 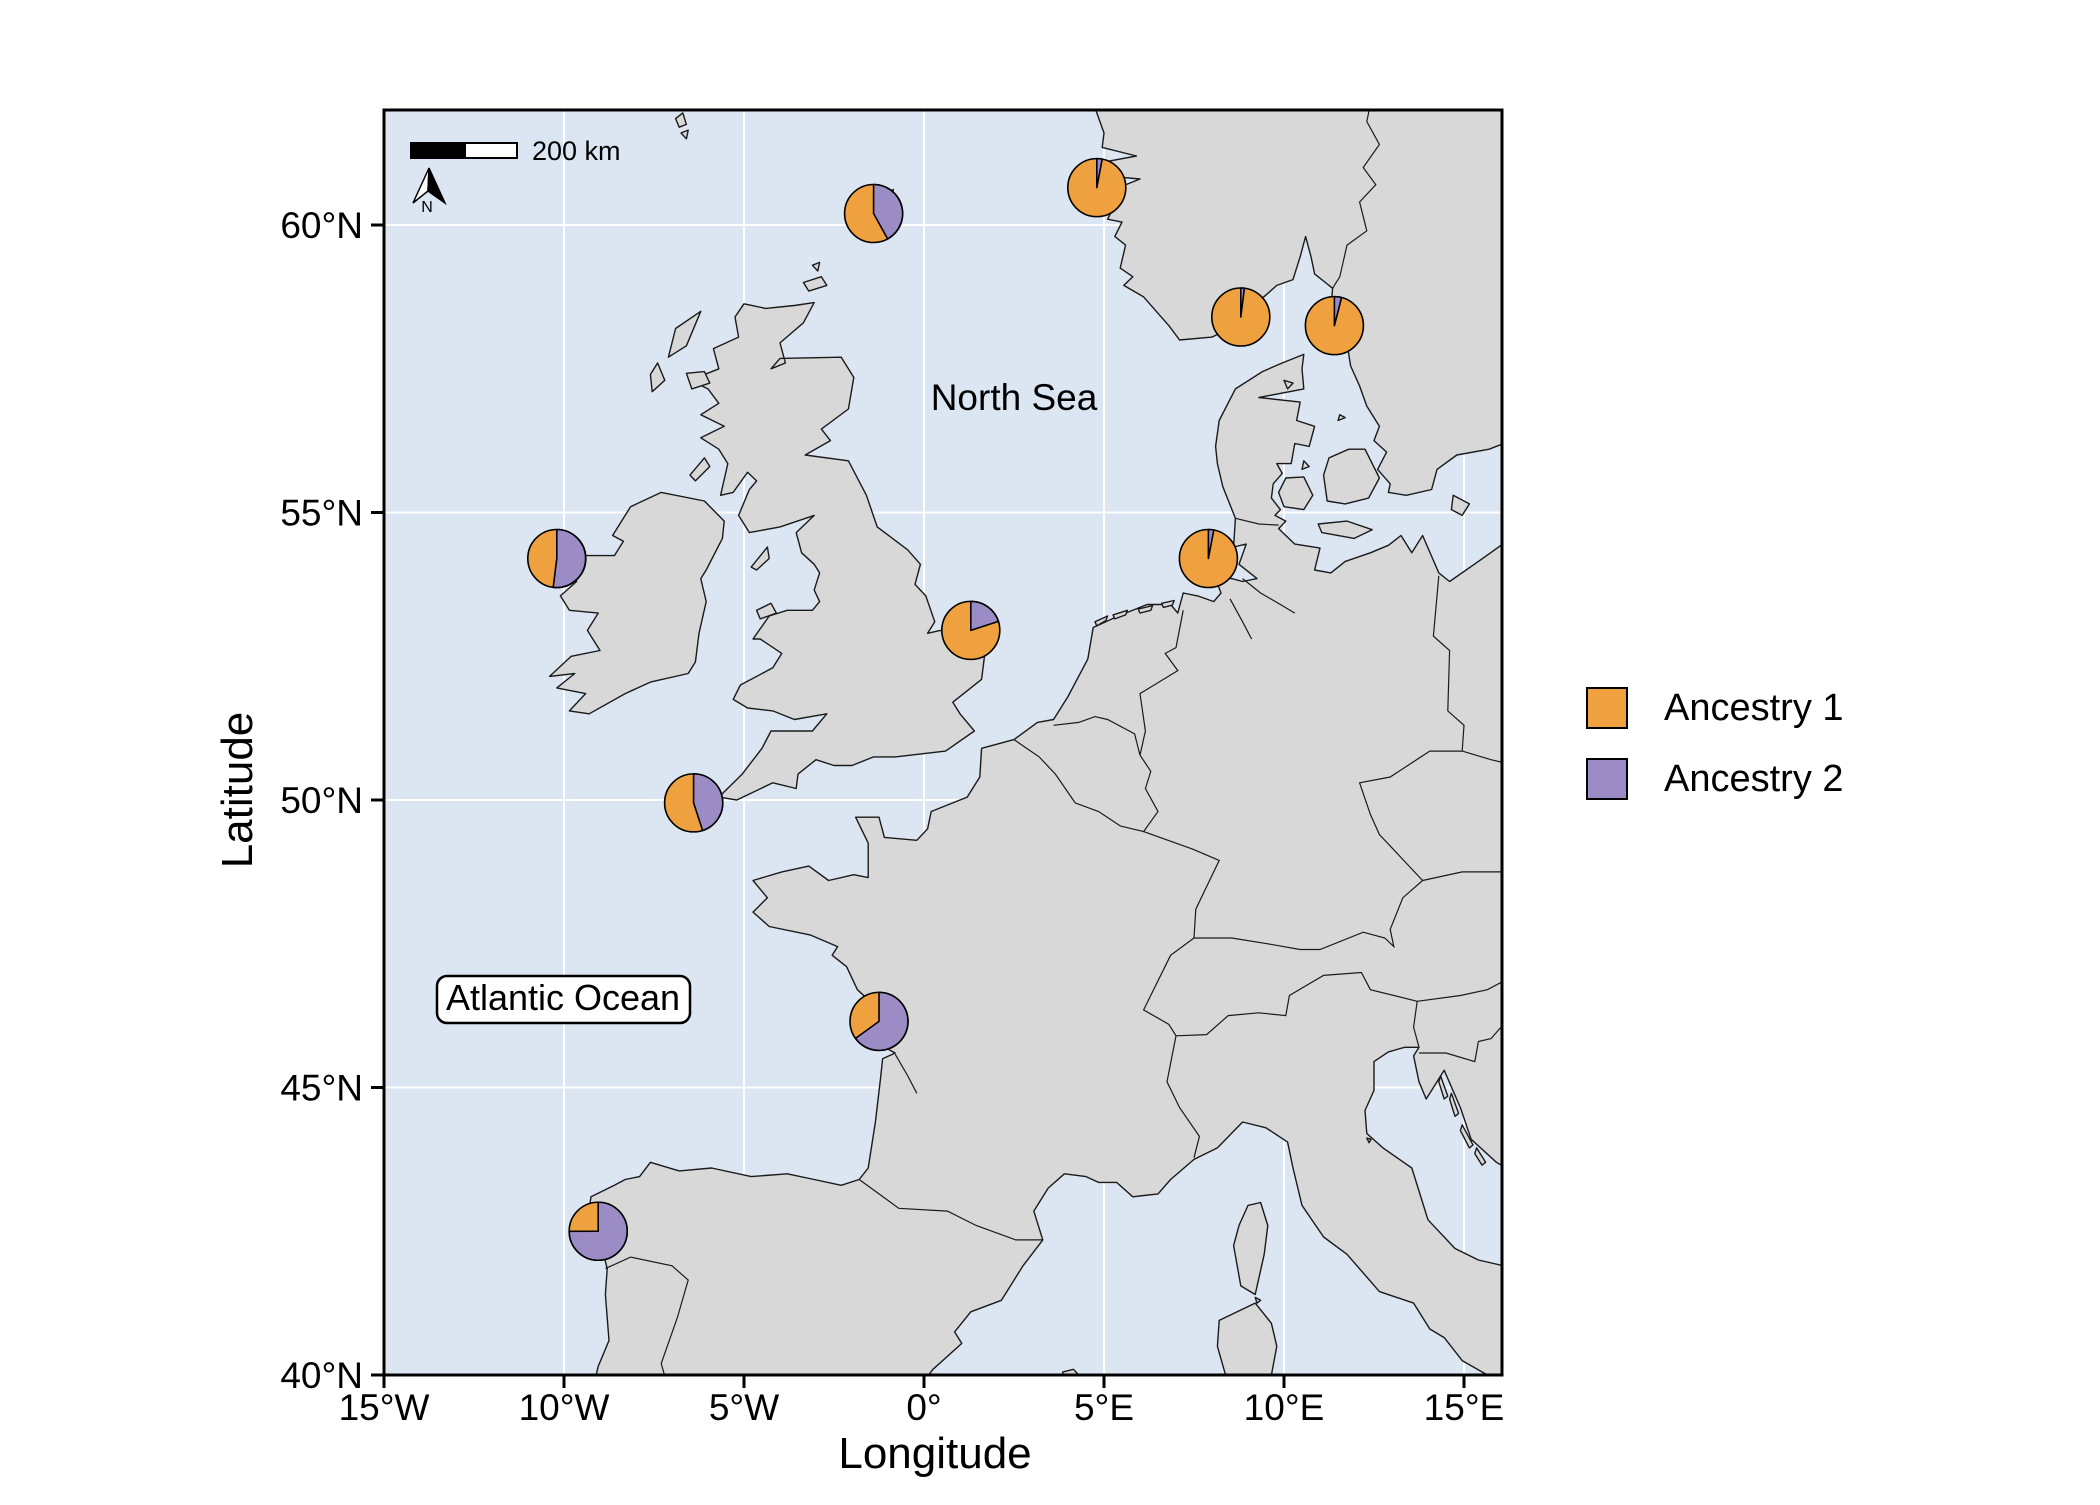 I want to click on y-axis-tick-label: 55°N, so click(x=321, y=513).